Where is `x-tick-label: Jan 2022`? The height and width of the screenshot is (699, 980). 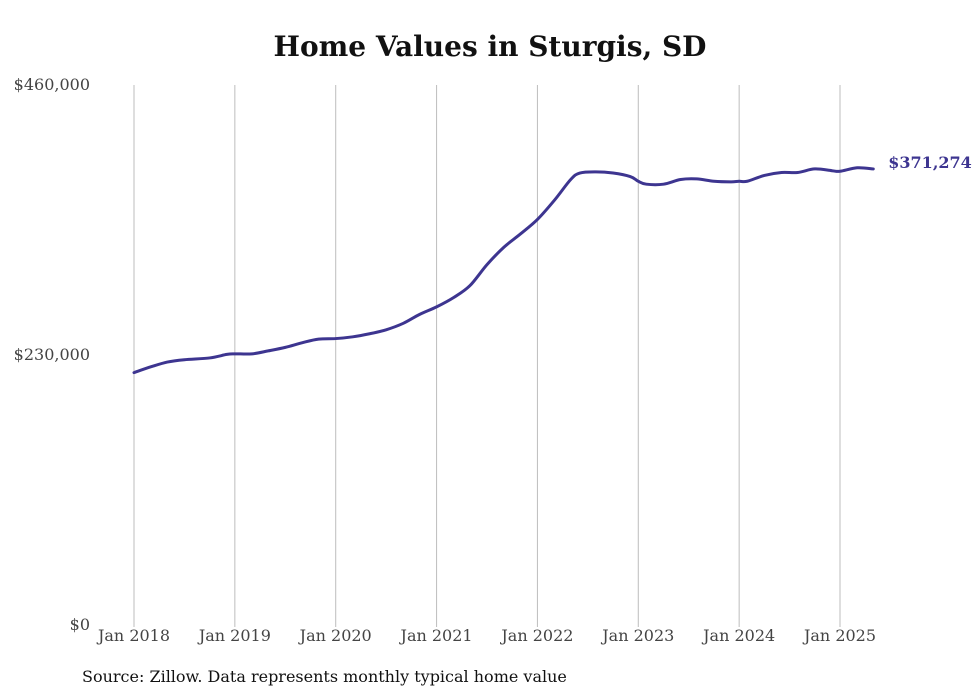
x-tick-label: Jan 2022 is located at coordinates (536, 635).